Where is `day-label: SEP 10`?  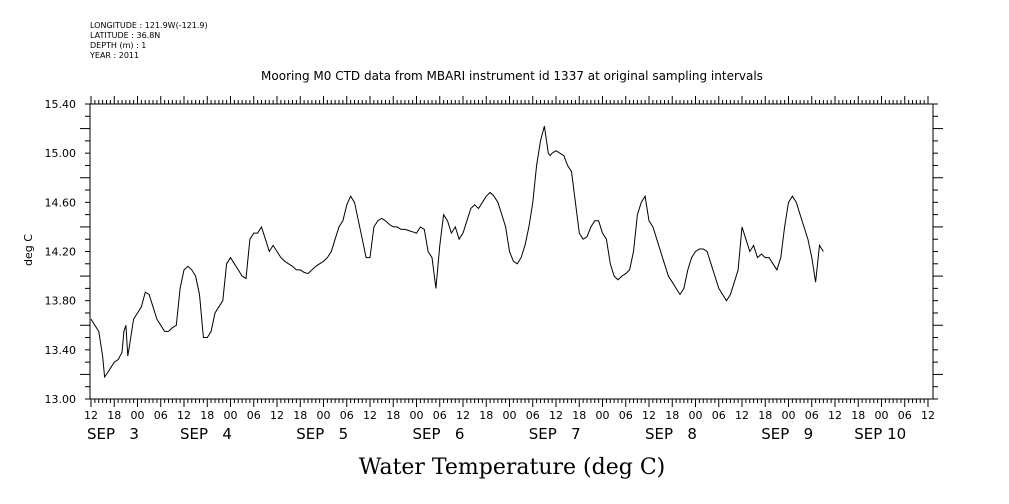
day-label: SEP 10 is located at coordinates (880, 434).